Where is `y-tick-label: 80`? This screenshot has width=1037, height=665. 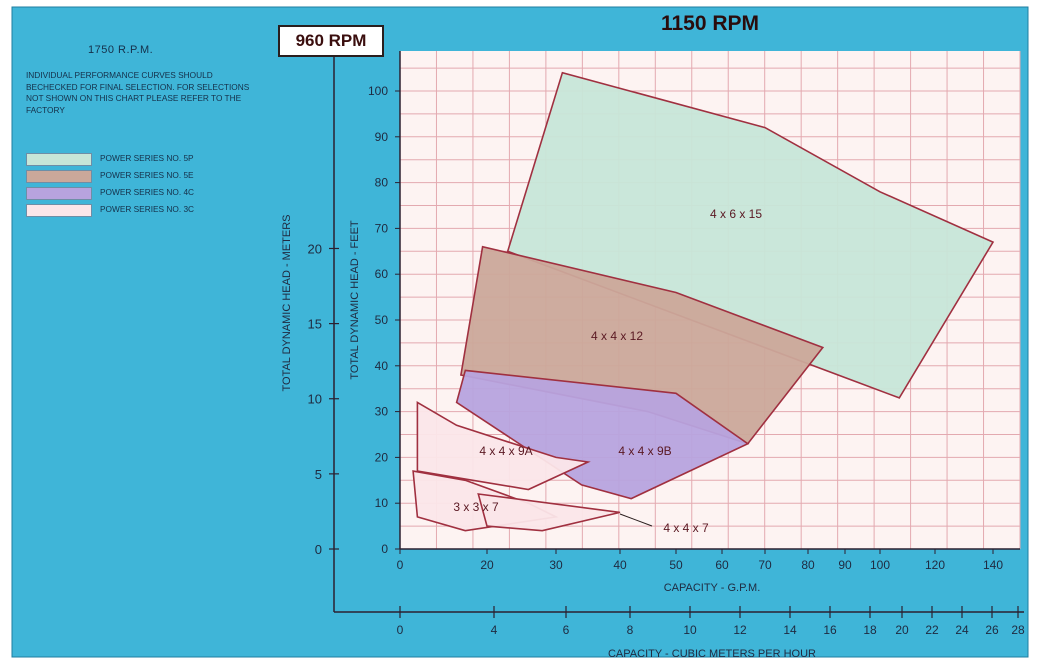
y-tick-label: 80 is located at coordinates (382, 183).